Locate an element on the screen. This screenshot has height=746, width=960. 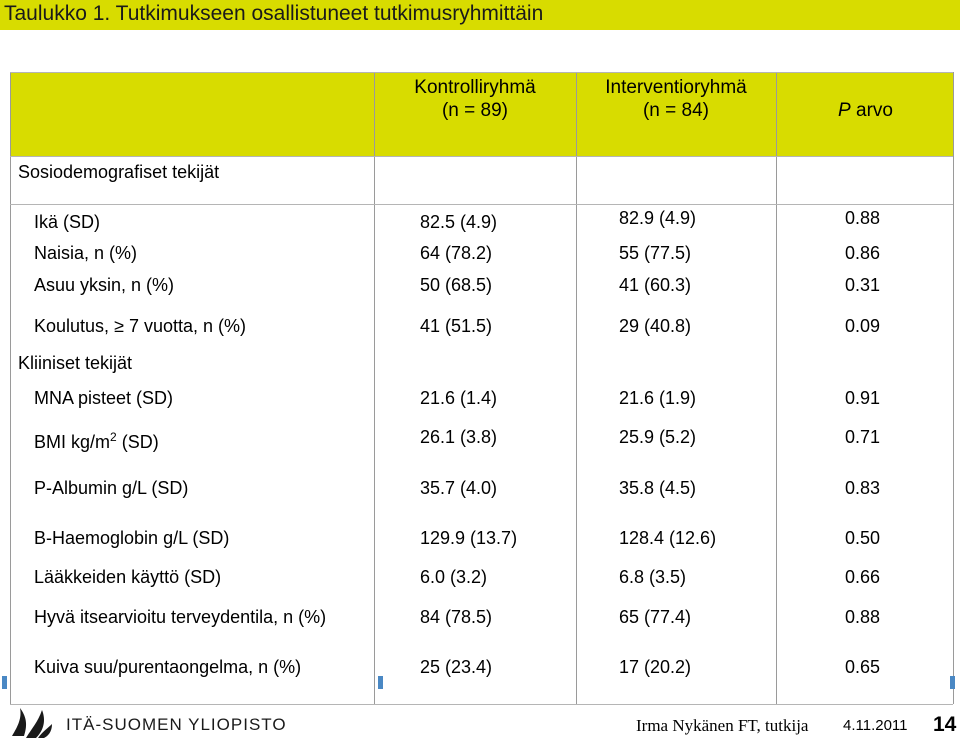
row-label: P-Albumin g/L (SD) is located at coordinates (111, 488).